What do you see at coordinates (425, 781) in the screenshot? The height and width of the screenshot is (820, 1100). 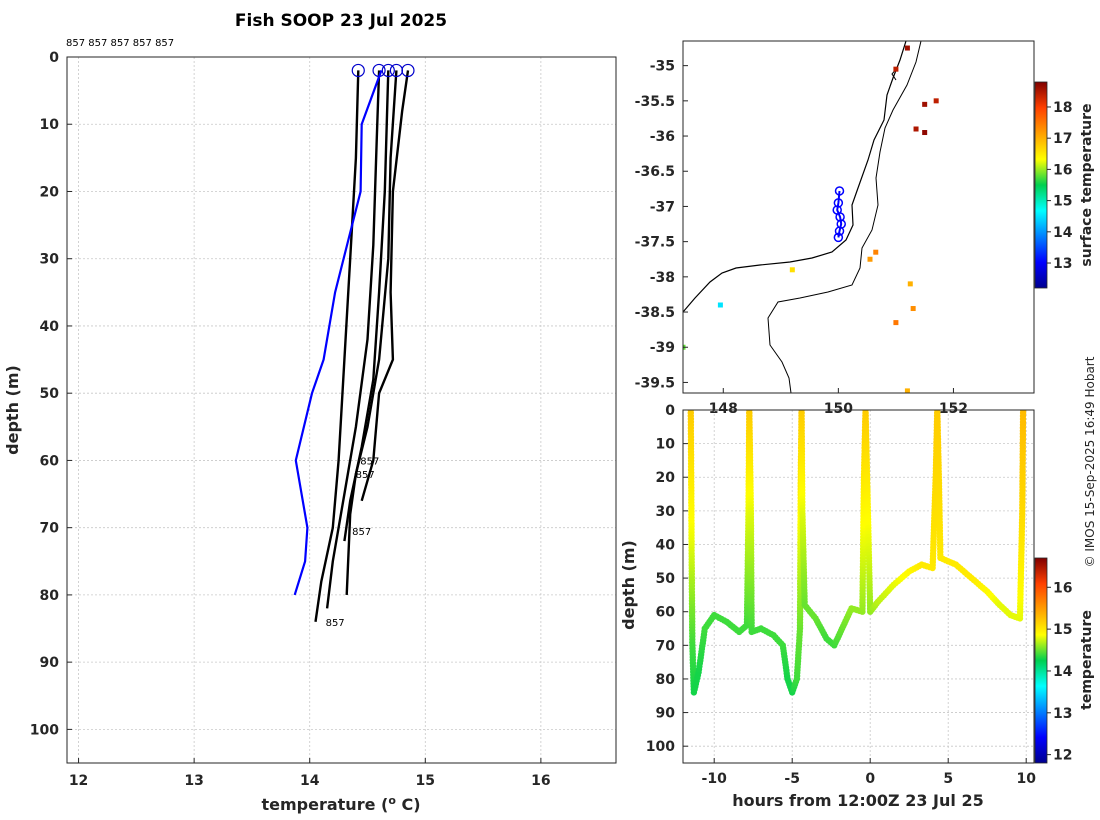 I see `profile-x-tick-label: 15` at bounding box center [425, 781].